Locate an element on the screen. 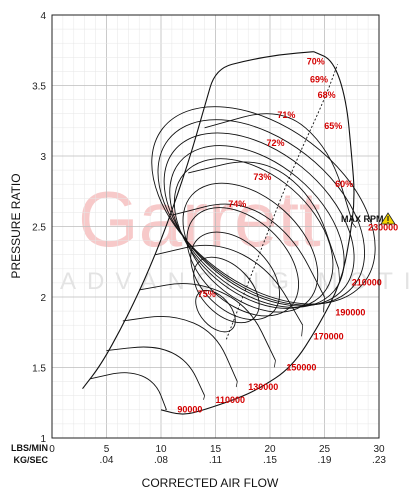 This screenshot has width=416, height=497. y-tick-label: 3.5 is located at coordinates (39, 87).